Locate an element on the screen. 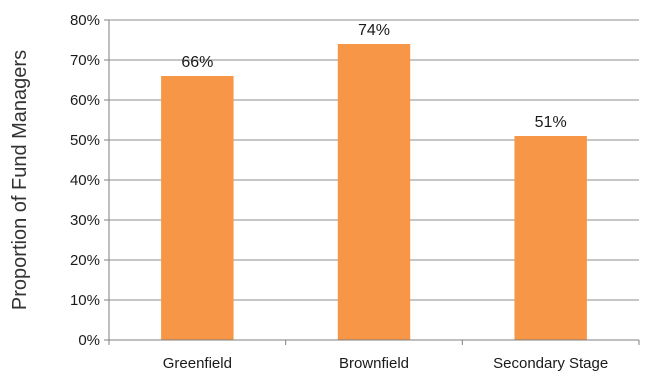  y-tick-label: 10% is located at coordinates (85, 300).